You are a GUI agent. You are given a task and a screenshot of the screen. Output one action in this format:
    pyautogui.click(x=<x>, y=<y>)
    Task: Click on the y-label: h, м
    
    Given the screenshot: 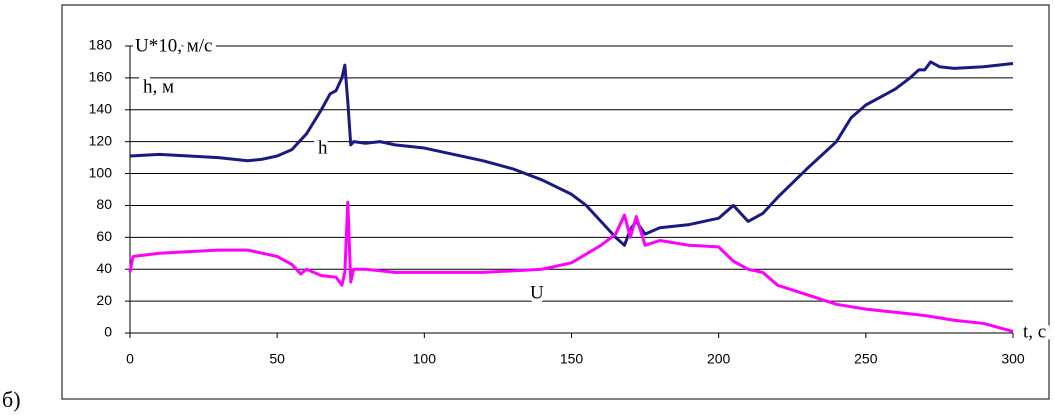 What is the action you would take?
    pyautogui.click(x=158, y=86)
    